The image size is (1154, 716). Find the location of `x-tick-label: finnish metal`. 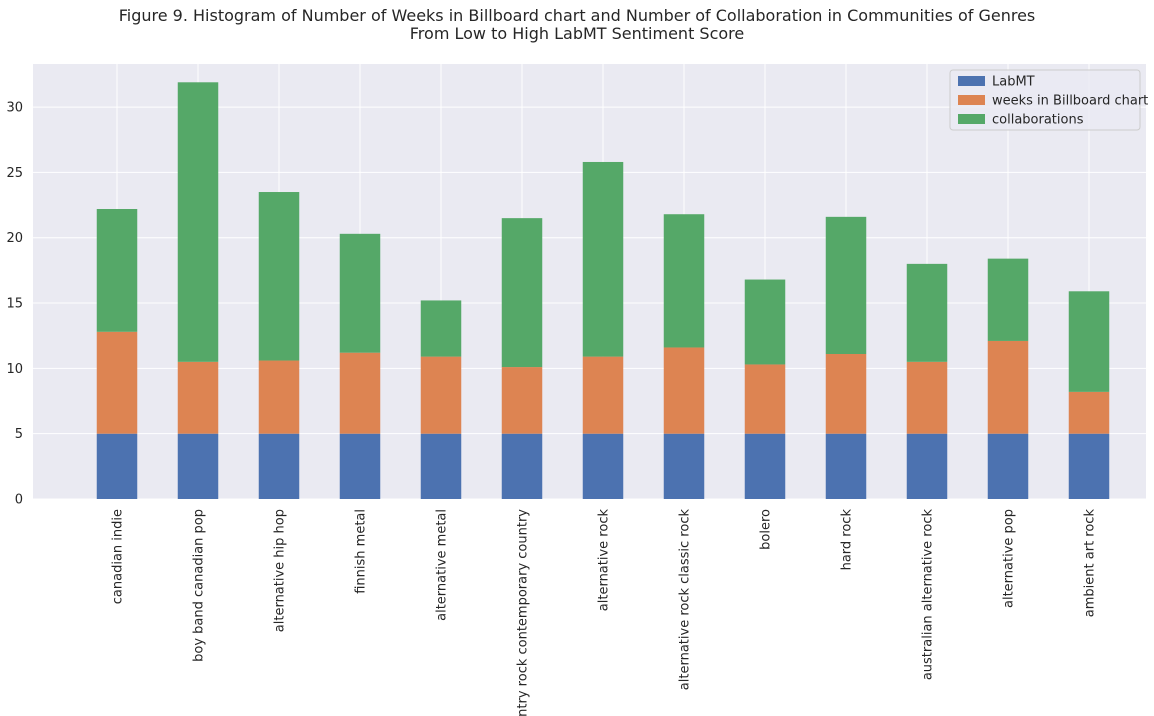

x-tick-label: finnish metal is located at coordinates (361, 551).